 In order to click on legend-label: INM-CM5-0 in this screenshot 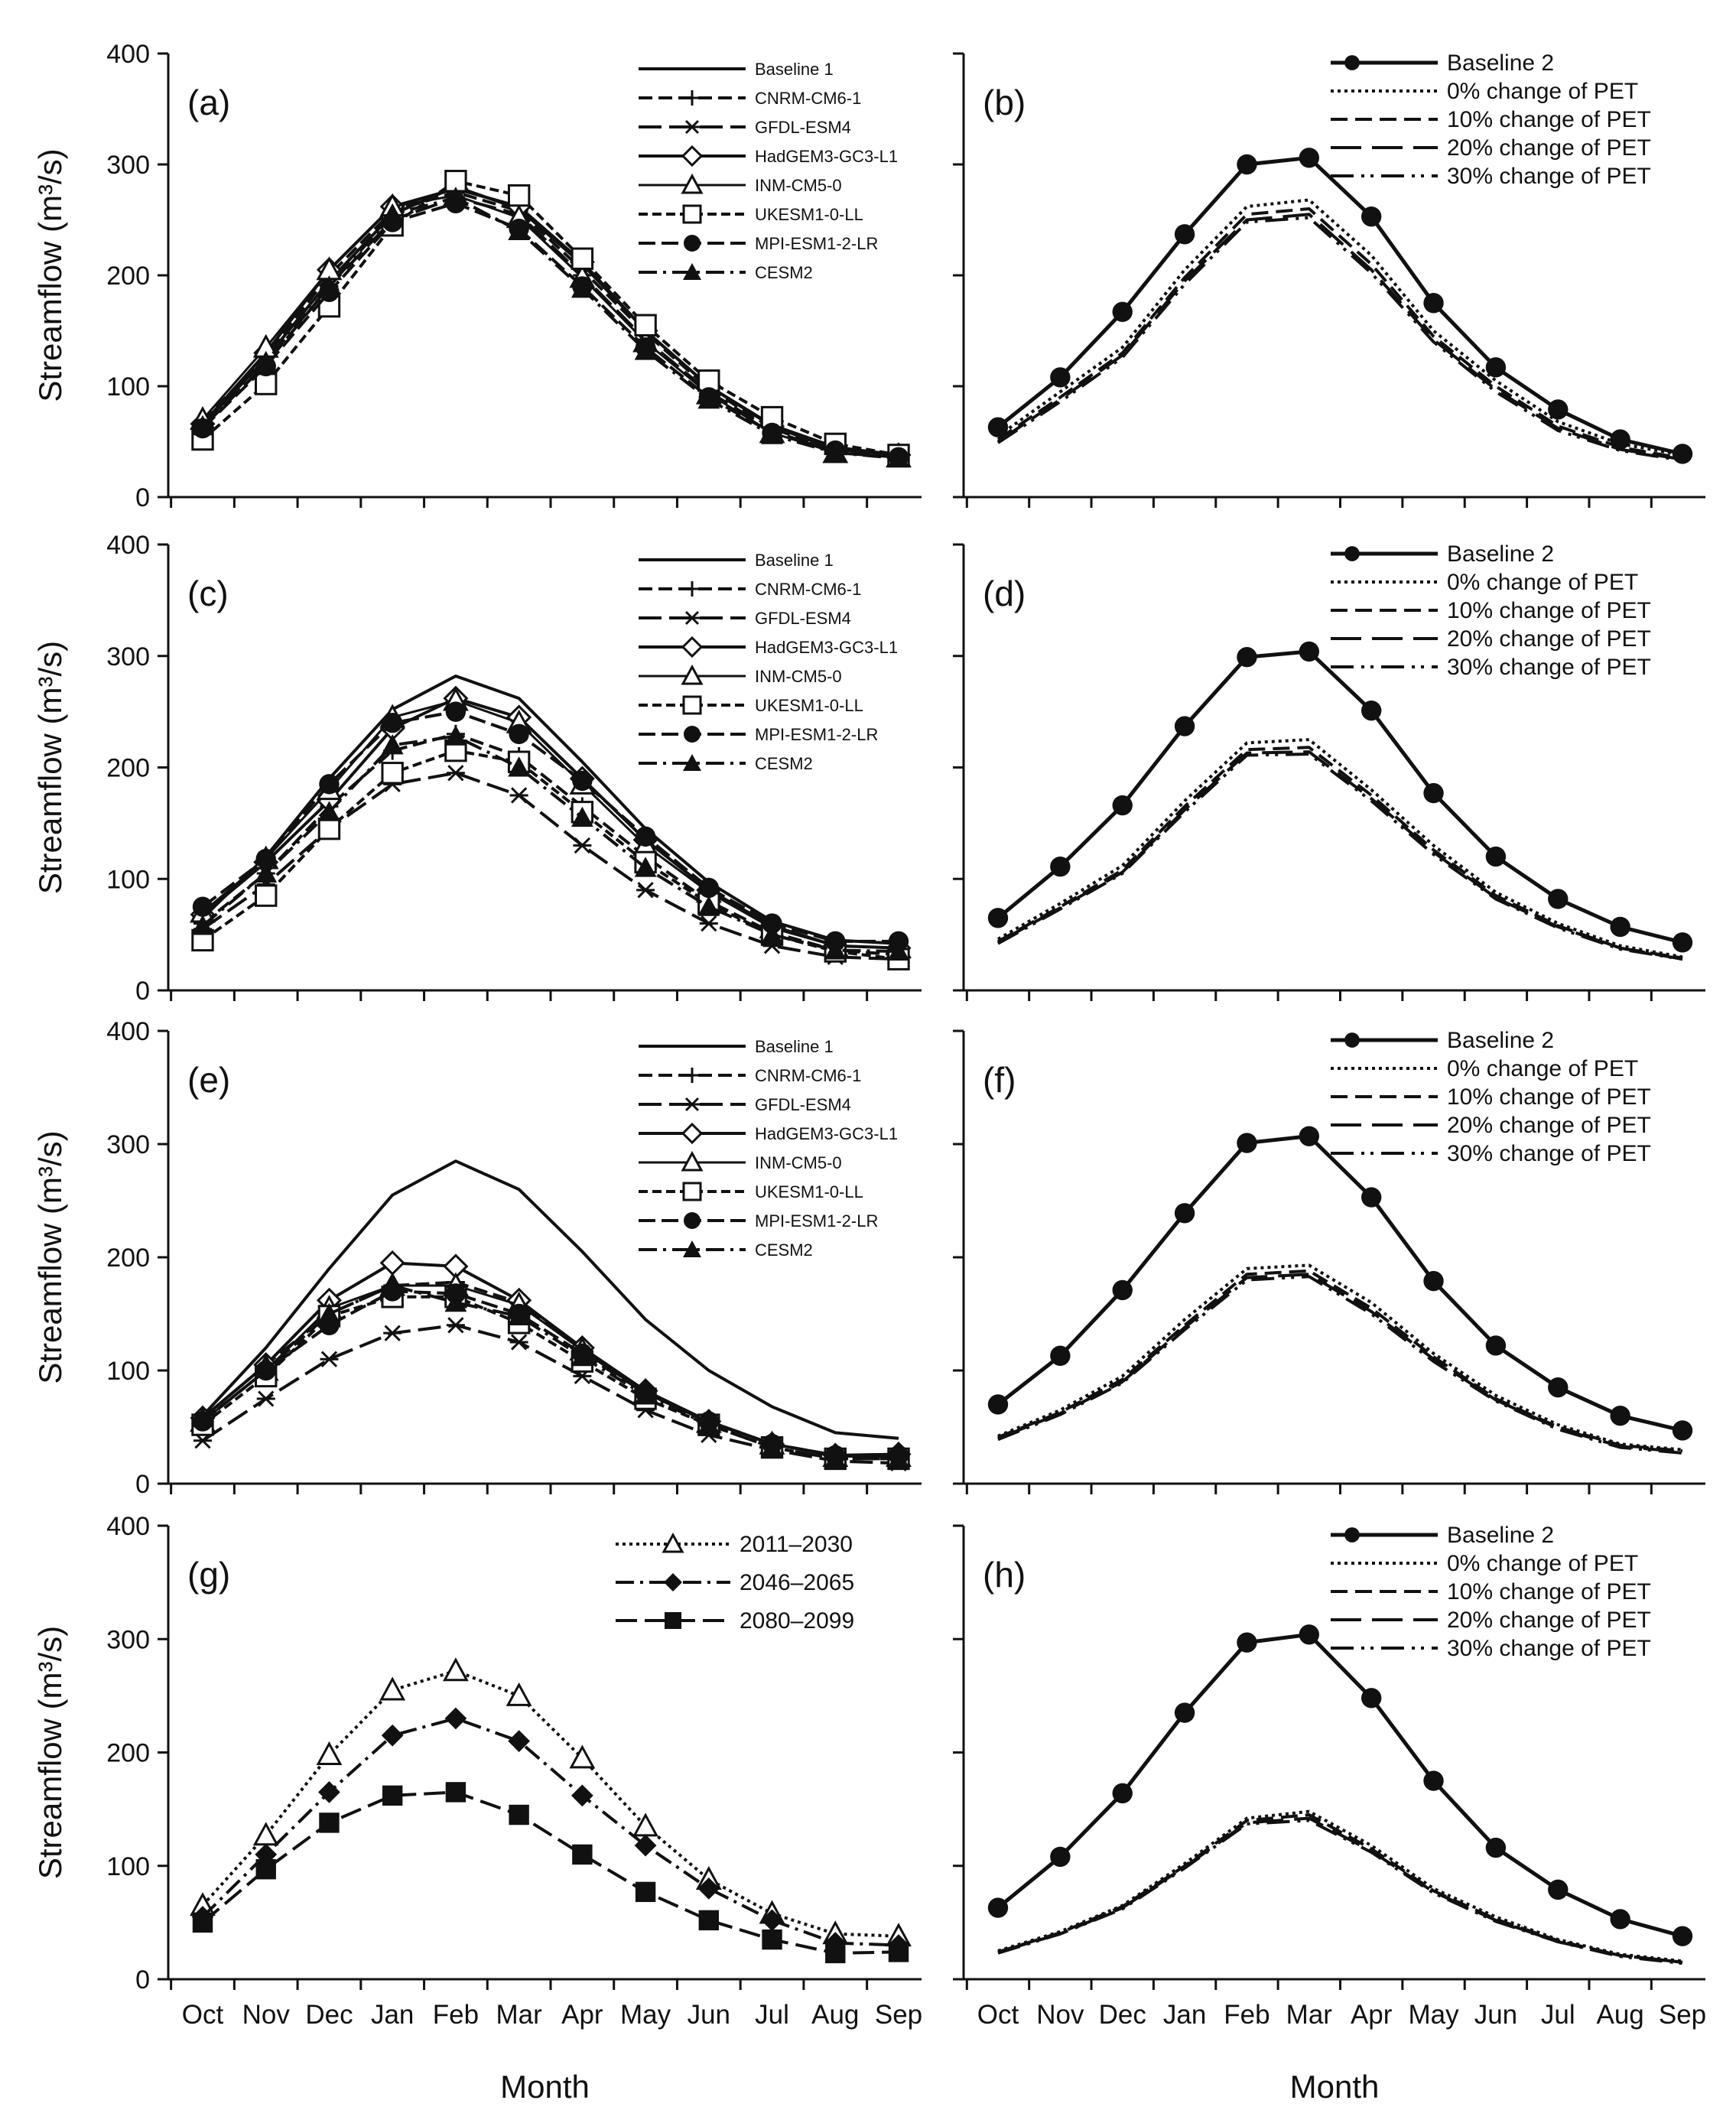, I will do `click(798, 185)`.